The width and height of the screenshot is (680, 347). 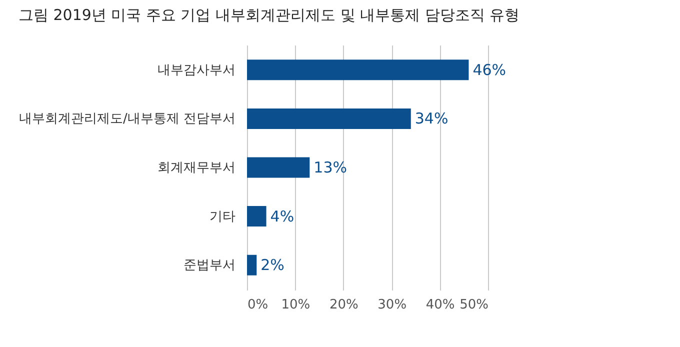 I want to click on x-tick-label: 10%, so click(x=295, y=305).